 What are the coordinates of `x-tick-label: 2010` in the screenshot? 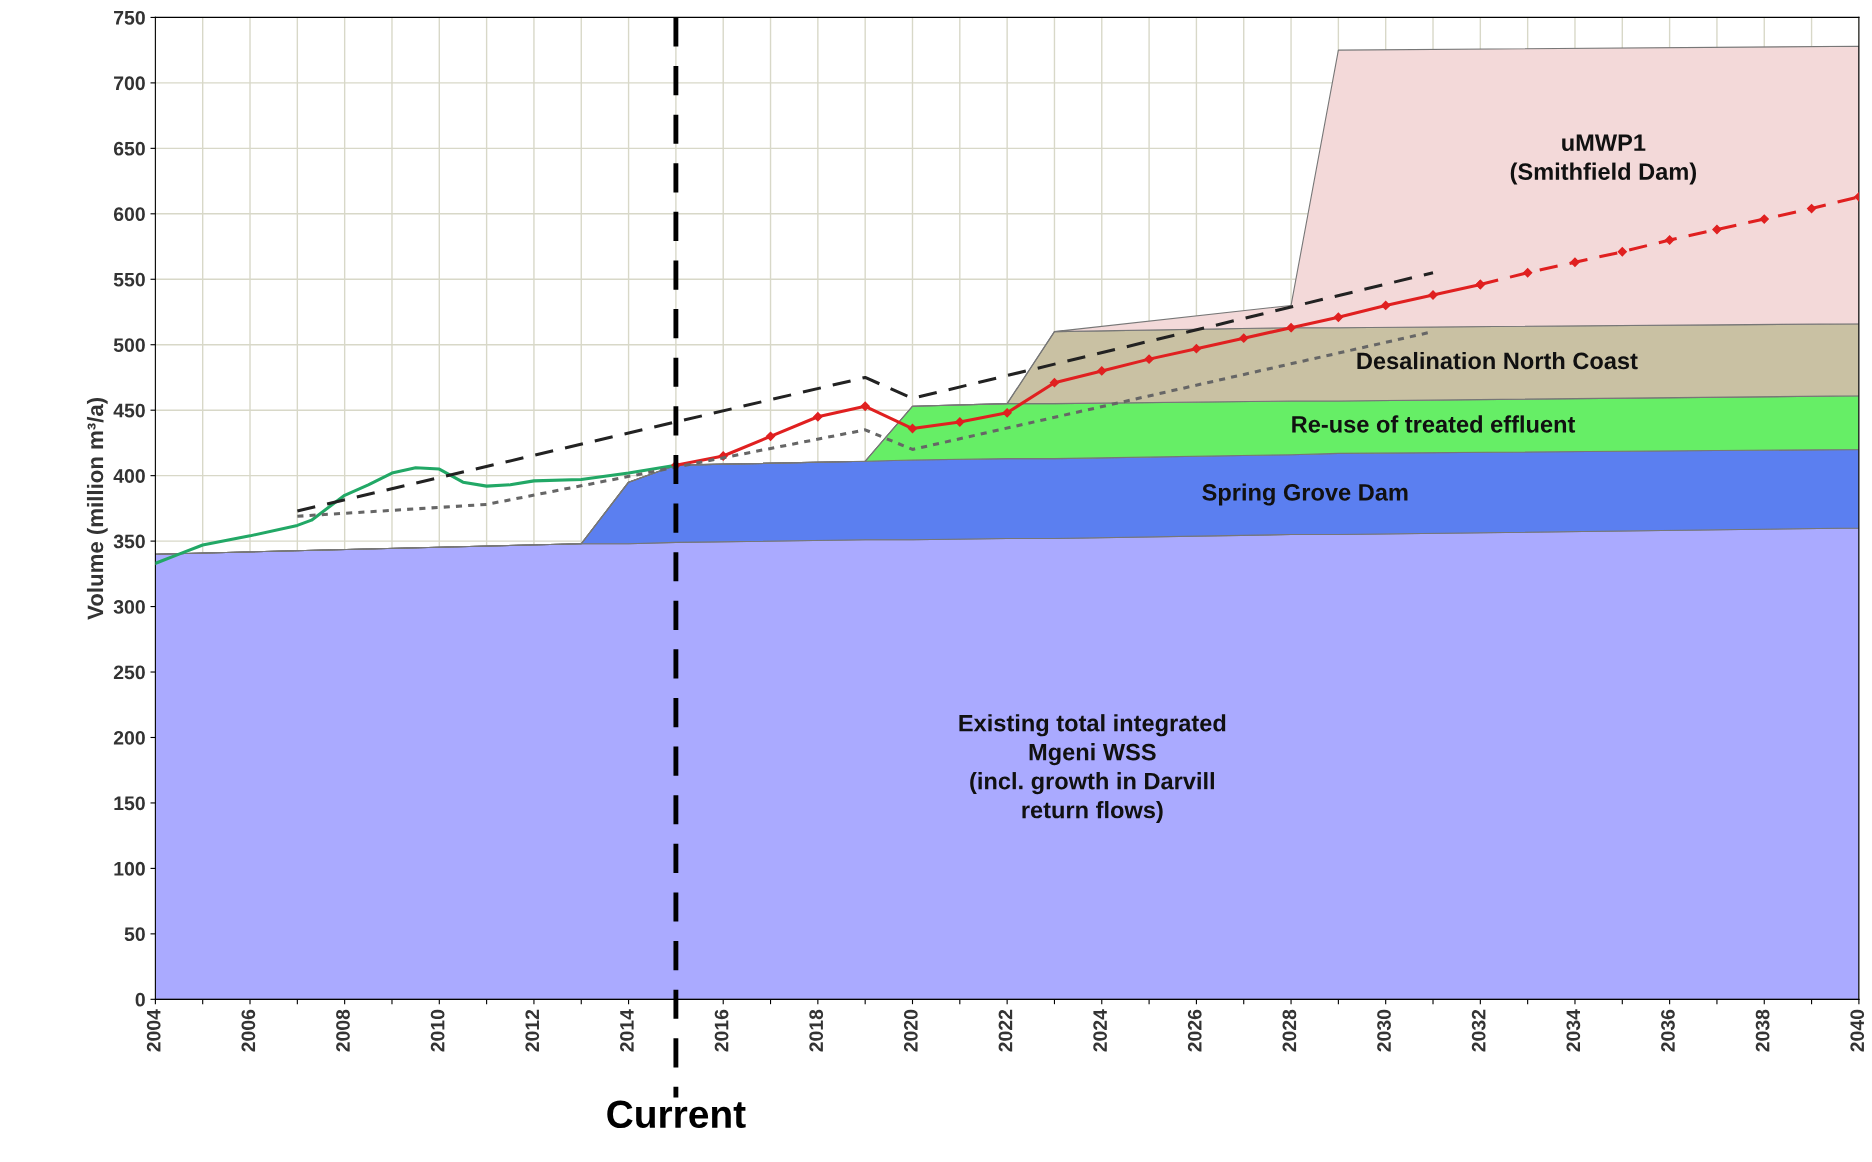 It's located at (437, 1030).